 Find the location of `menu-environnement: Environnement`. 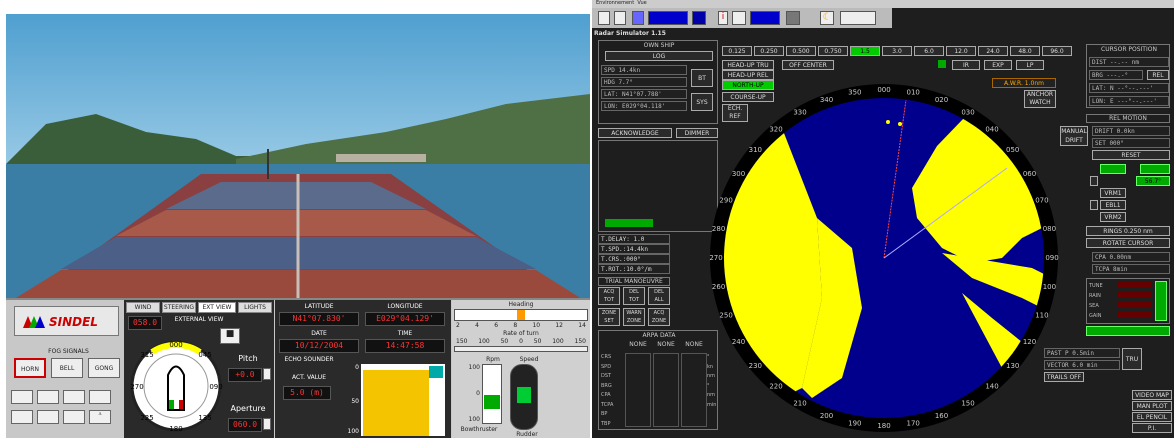

menu-environnement: Environnement is located at coordinates (615, 3).